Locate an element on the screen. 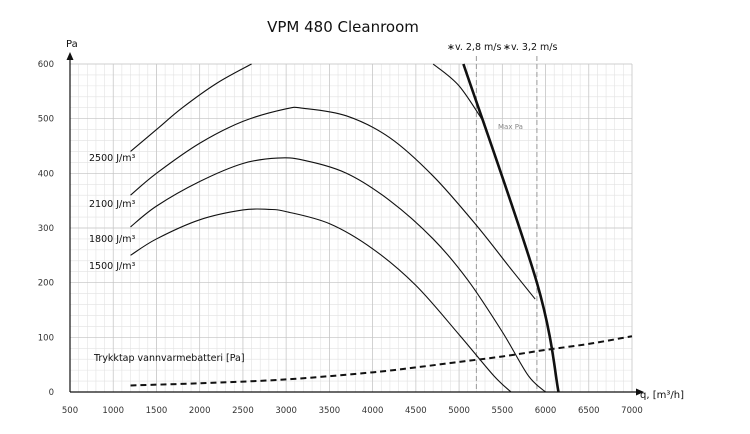 Image resolution: width=750 pixels, height=434 pixels. x-tick-label: 500 is located at coordinates (70, 411).